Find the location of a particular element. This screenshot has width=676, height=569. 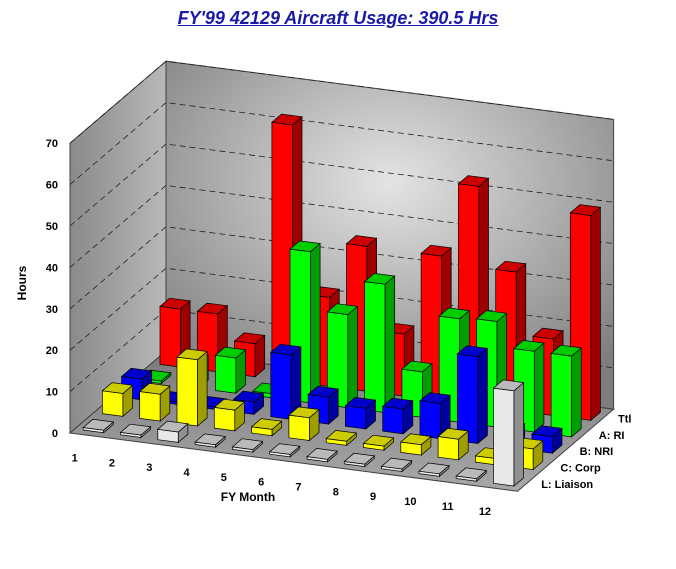

x-tick-label: 8 is located at coordinates (336, 492).